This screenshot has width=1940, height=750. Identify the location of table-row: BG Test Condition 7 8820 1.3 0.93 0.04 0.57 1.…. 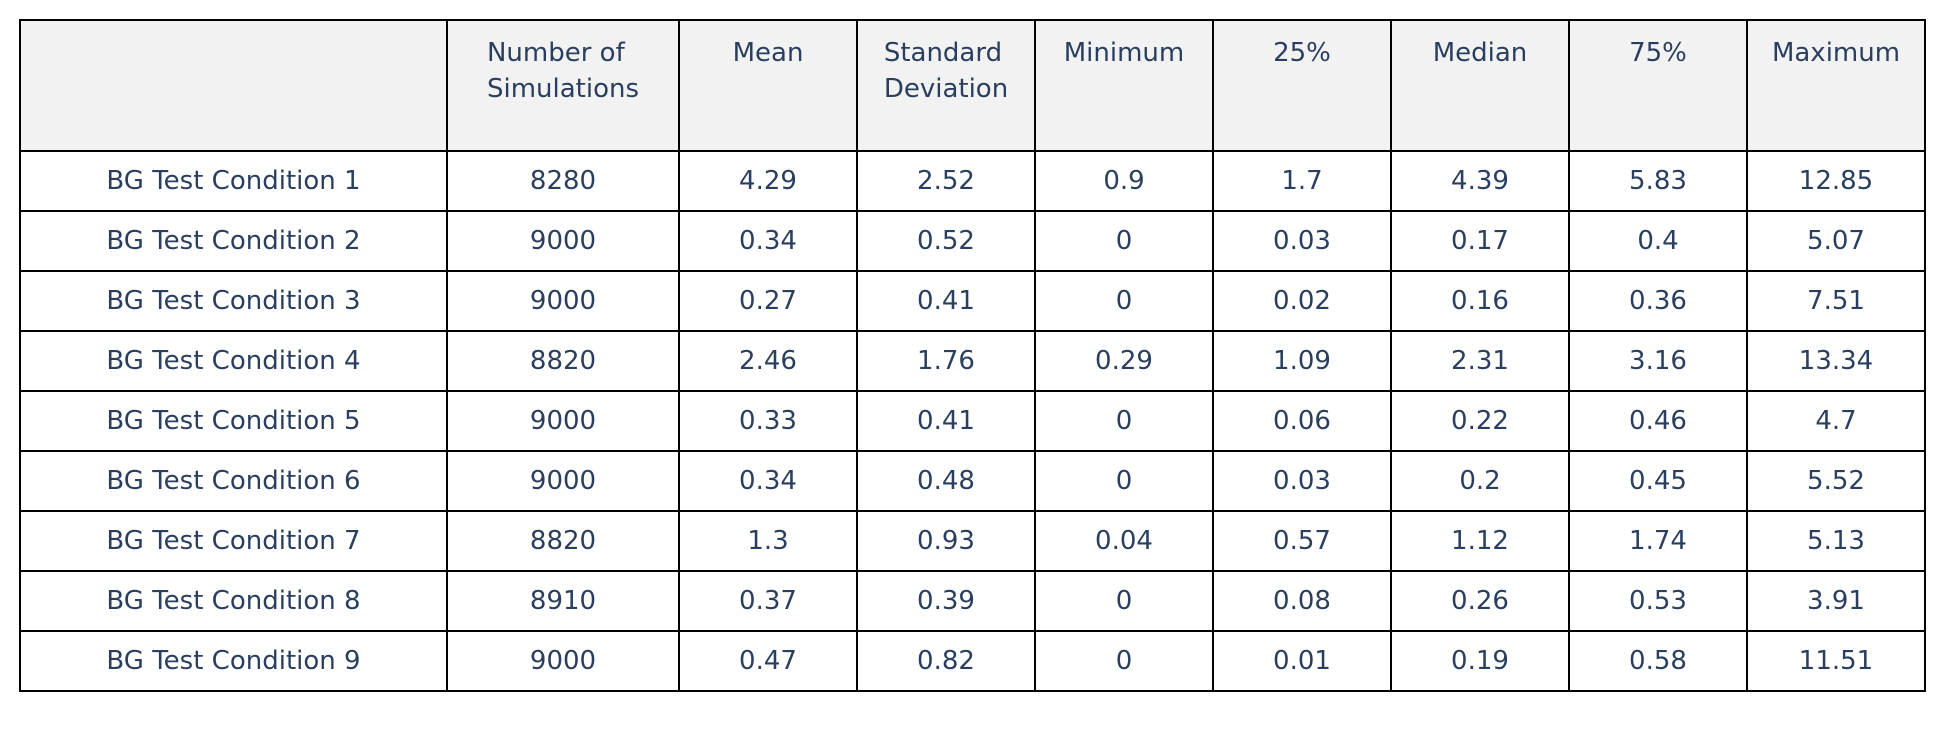
(972, 541).